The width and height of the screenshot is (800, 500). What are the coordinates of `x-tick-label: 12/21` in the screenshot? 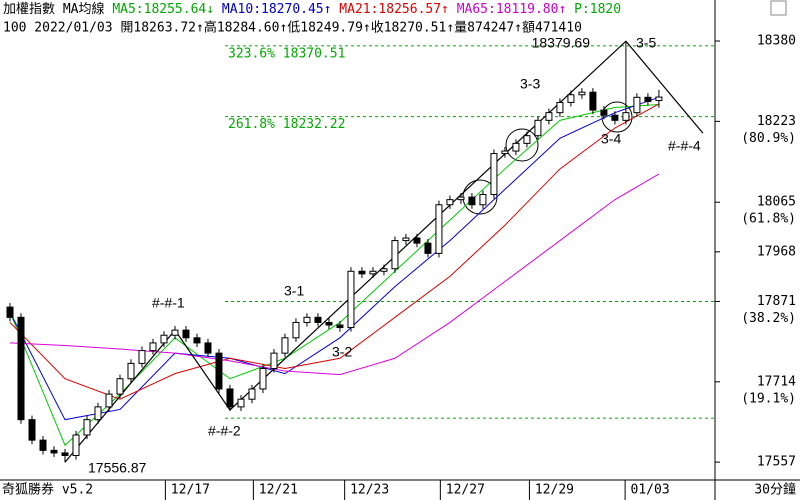 It's located at (278, 490).